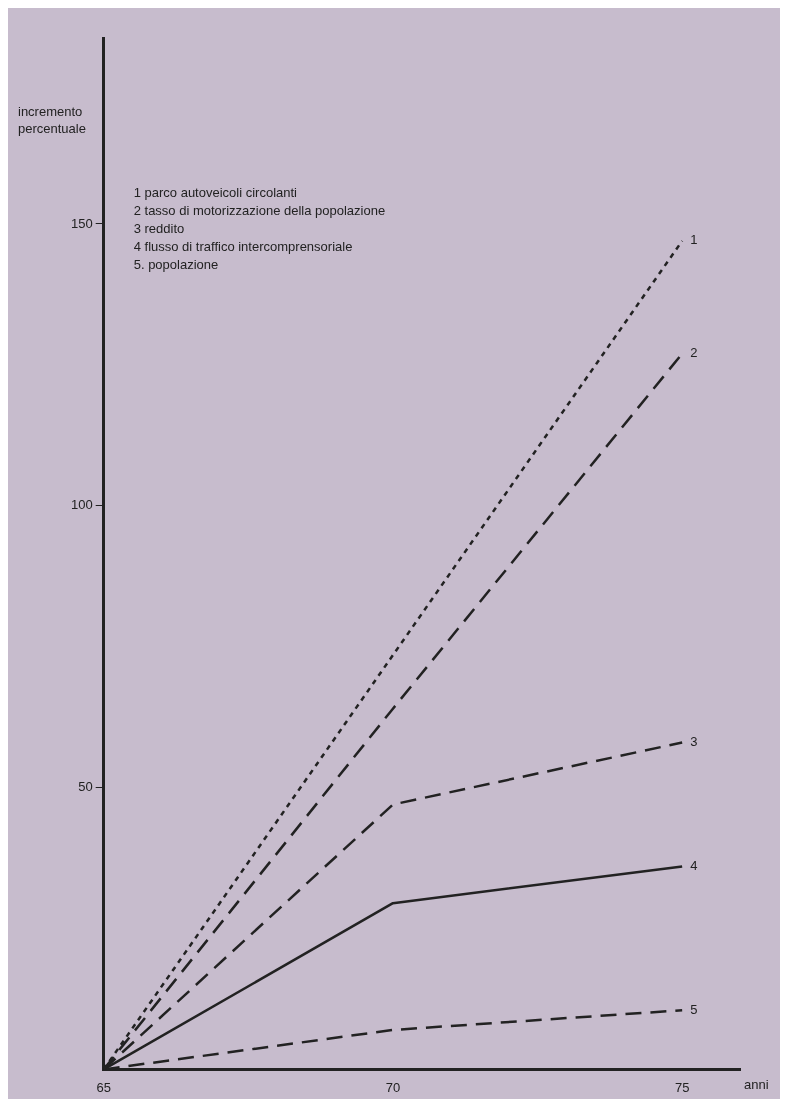 Image resolution: width=788 pixels, height=1107 pixels. What do you see at coordinates (243, 246) in the screenshot?
I see `annotation: 4 flusso di traffico intercomprensoriale` at bounding box center [243, 246].